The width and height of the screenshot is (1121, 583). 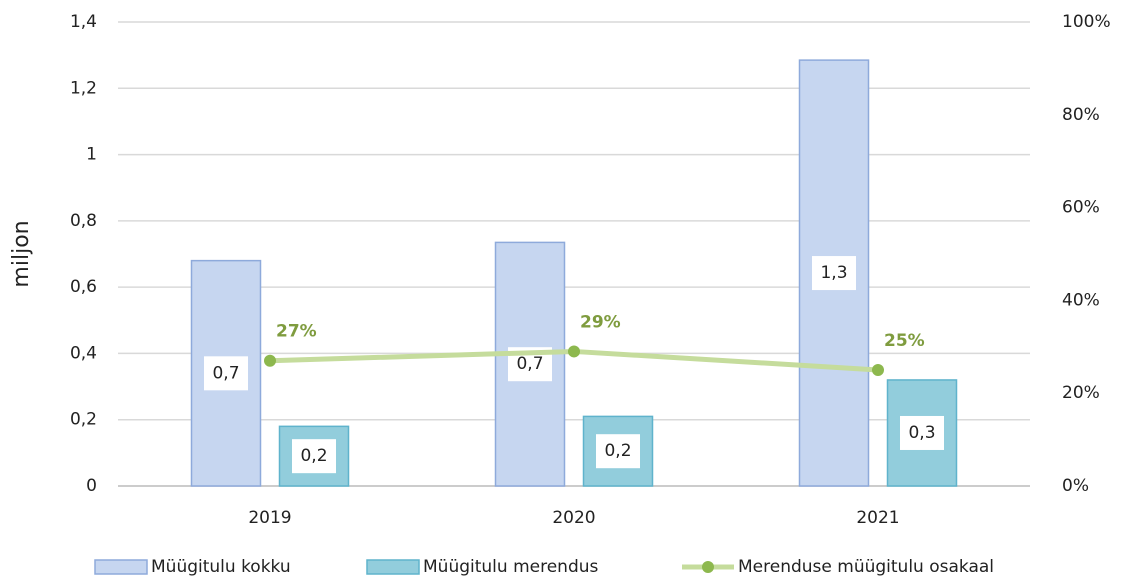 I want to click on legend-label: Müügitulu kokku, so click(x=221, y=567).